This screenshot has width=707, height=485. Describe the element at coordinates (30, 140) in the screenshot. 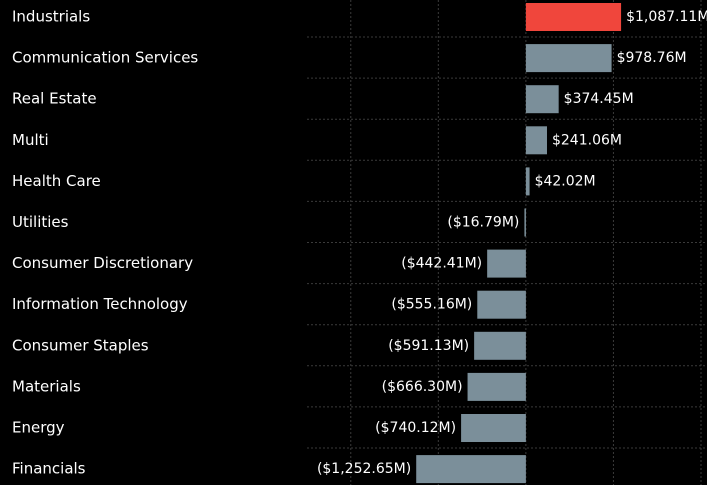

I see `category-label: Multi` at that location.